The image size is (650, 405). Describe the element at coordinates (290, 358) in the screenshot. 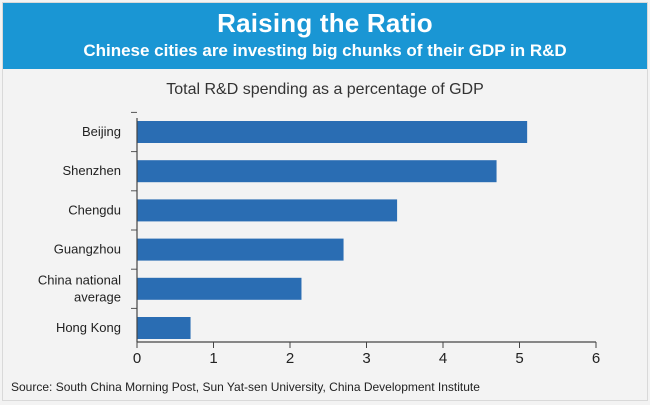

I see `x-tick-label: 2` at that location.